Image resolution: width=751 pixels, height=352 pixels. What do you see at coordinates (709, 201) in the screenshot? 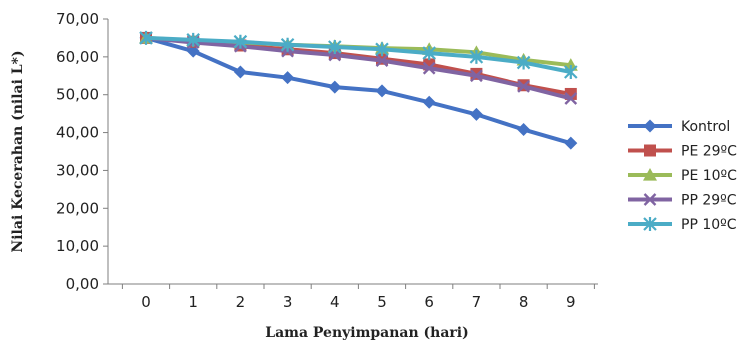
I see `legend-label: PP 29ºC` at bounding box center [709, 201].